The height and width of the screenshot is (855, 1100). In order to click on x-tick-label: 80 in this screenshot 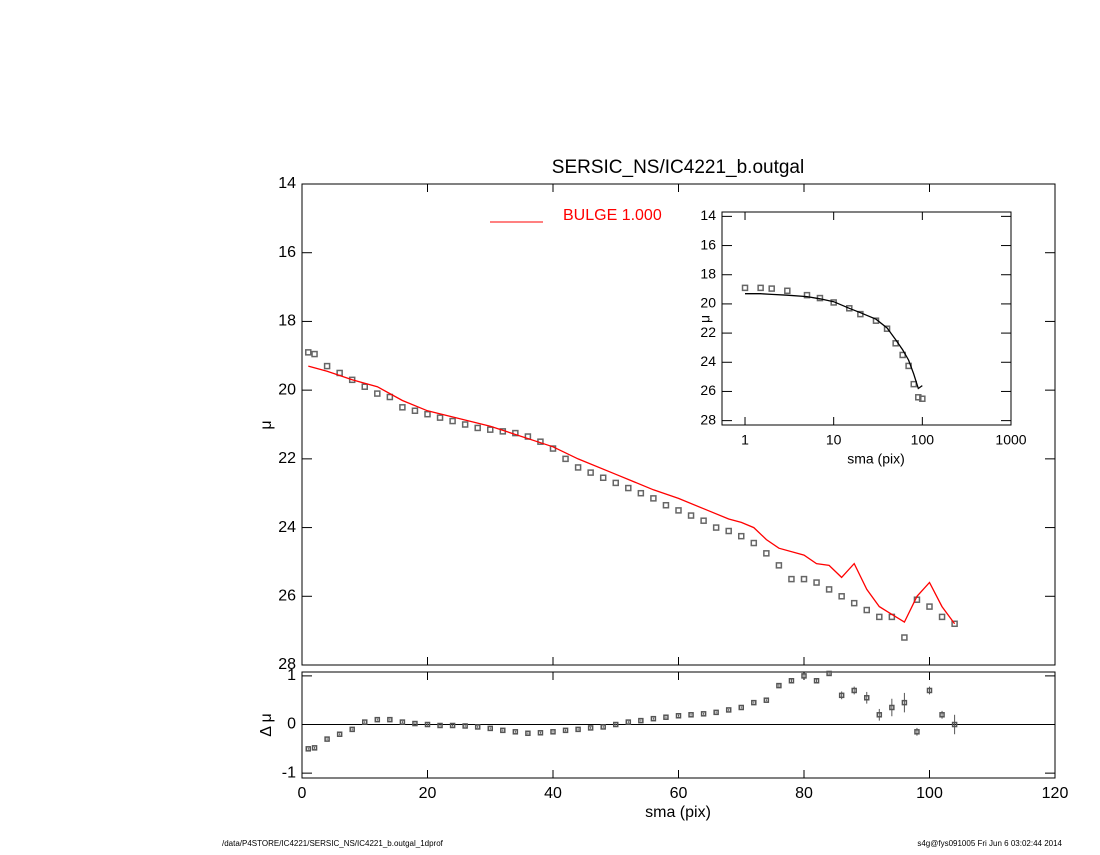, I will do `click(804, 793)`.